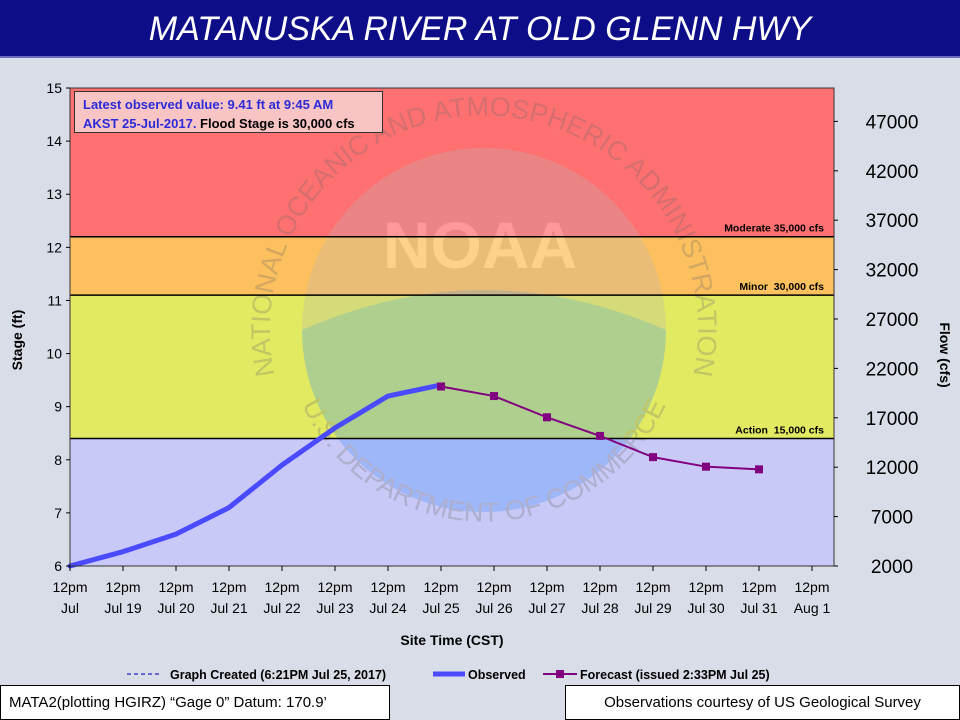  What do you see at coordinates (812, 608) in the screenshot?
I see `x-tick-label-date: Aug 1` at bounding box center [812, 608].